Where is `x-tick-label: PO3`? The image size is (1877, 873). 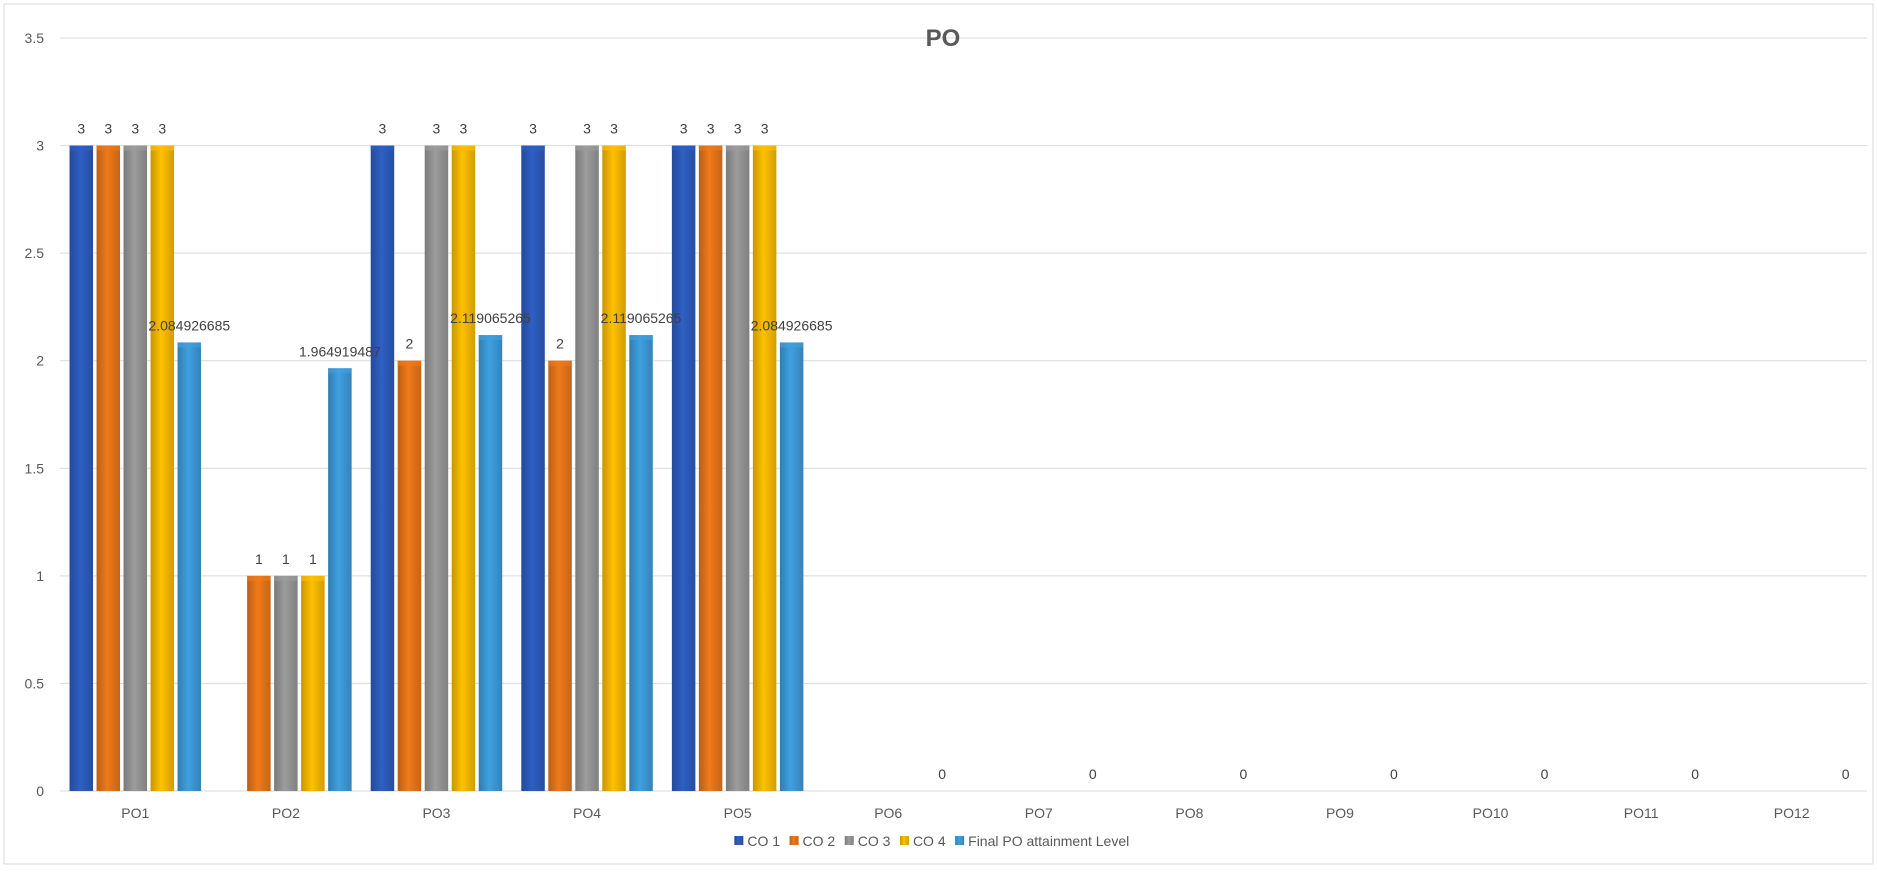 x-tick-label: PO3 is located at coordinates (436, 813).